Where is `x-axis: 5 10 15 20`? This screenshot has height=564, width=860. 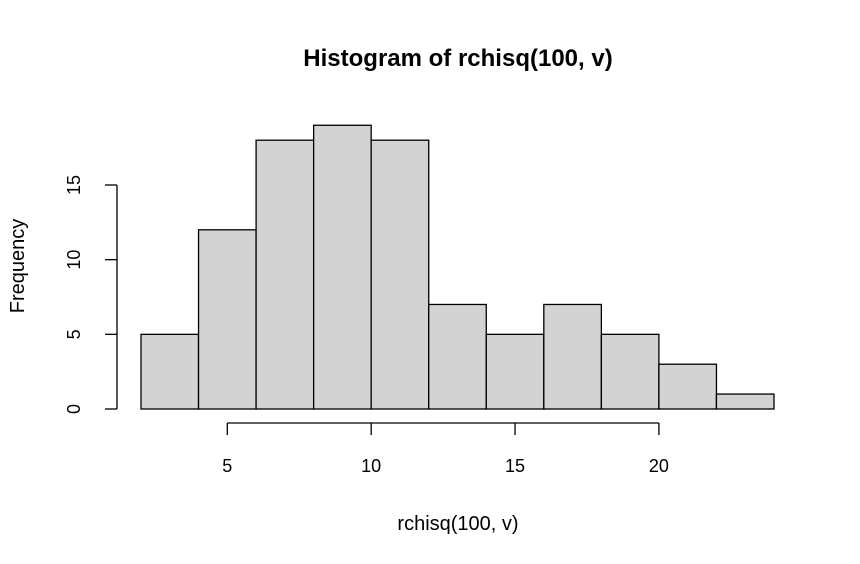
x-axis: 5 10 15 20 is located at coordinates (445, 449).